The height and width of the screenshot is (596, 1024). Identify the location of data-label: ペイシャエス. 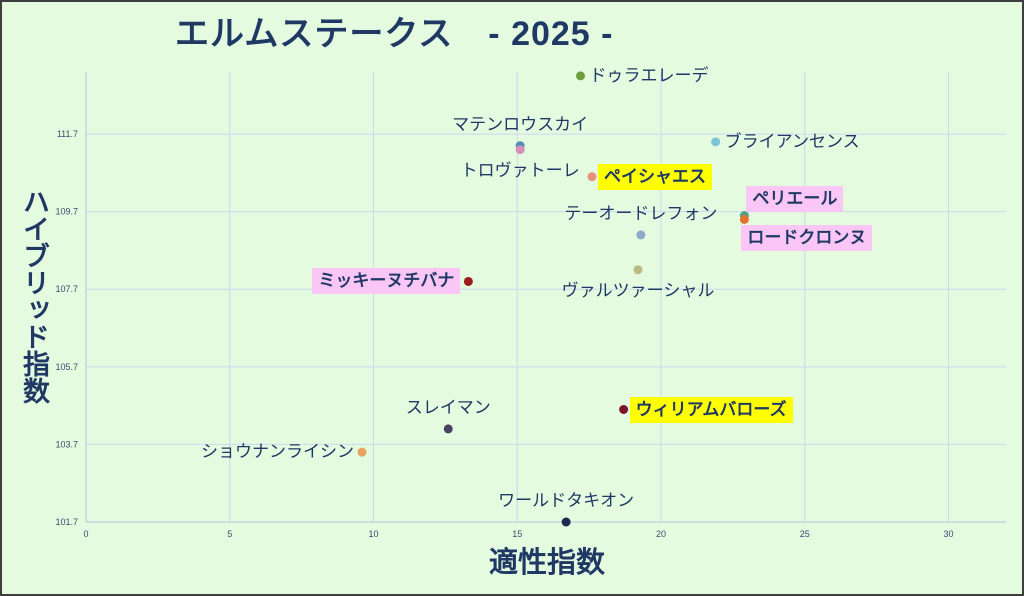
(655, 176).